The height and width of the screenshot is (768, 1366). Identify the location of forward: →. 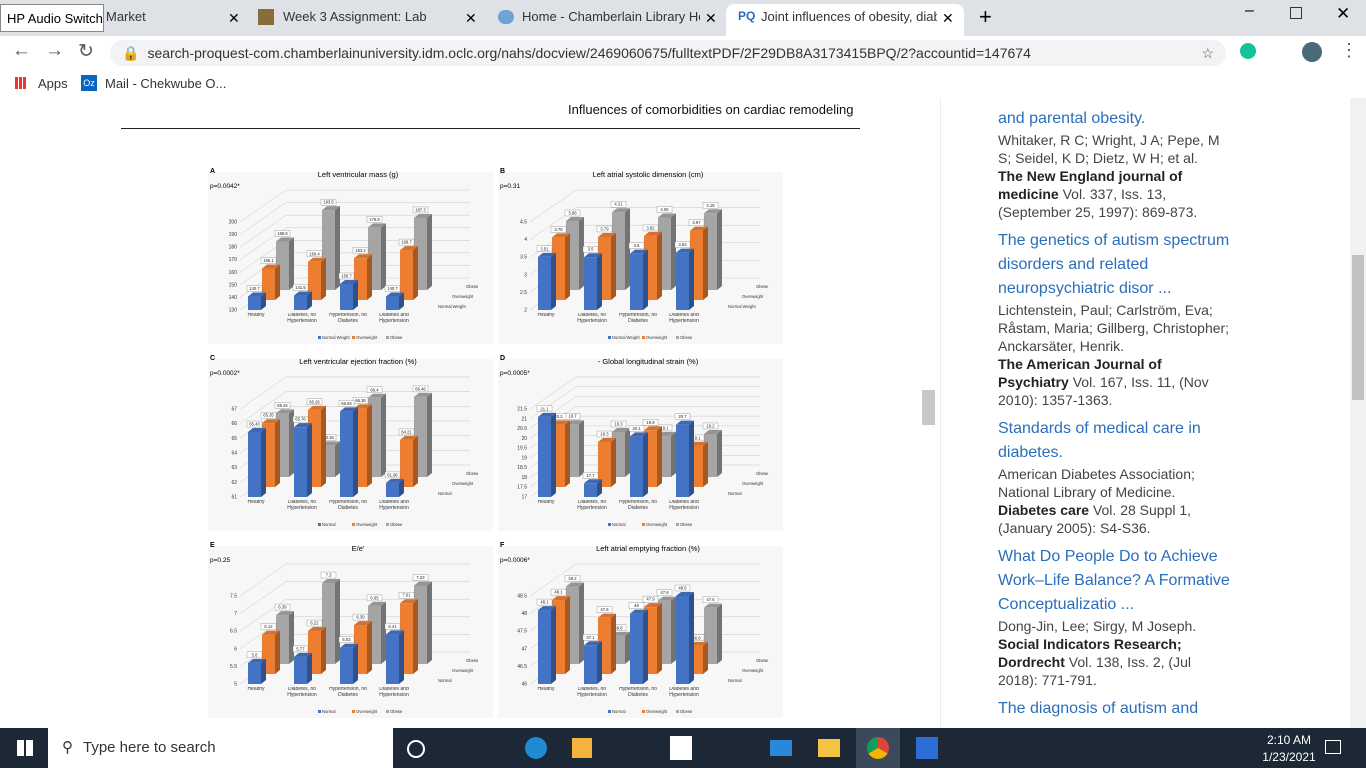
(54, 50).